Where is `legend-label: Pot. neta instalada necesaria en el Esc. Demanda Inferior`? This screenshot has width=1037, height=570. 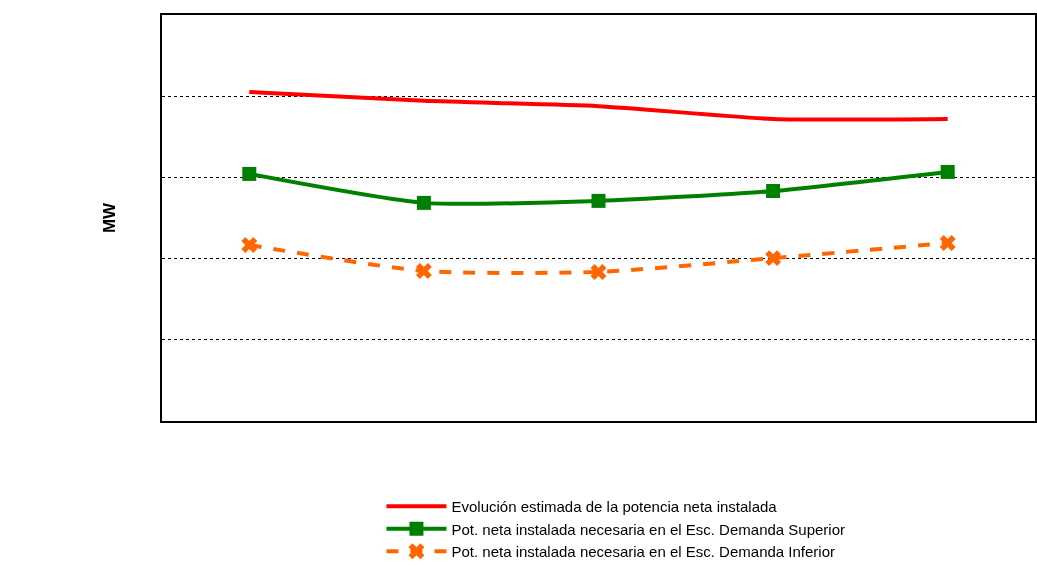 legend-label: Pot. neta instalada necesaria en el Esc. Demanda Inferior is located at coordinates (643, 552).